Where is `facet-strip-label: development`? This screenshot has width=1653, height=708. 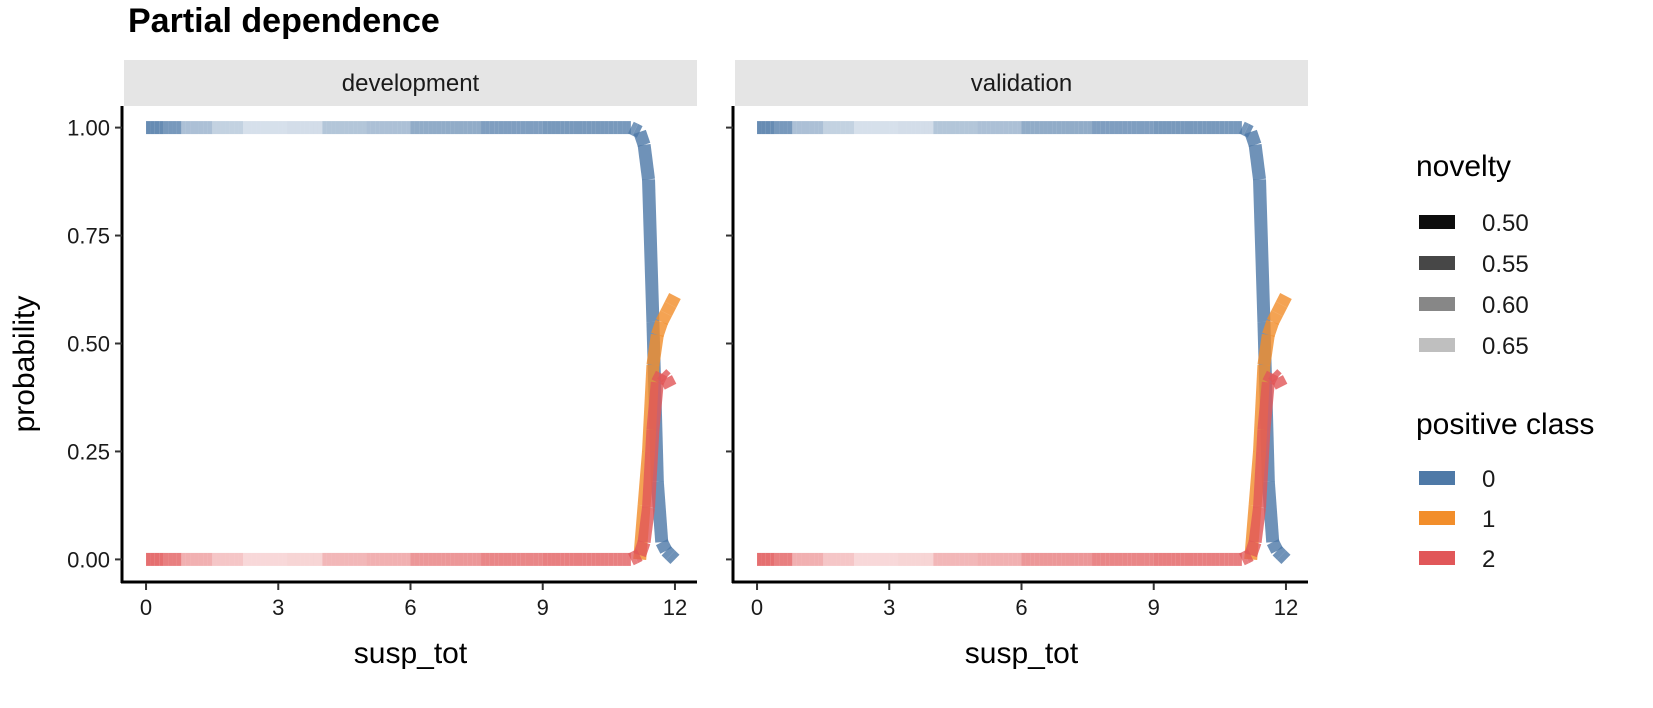 facet-strip-label: development is located at coordinates (411, 83).